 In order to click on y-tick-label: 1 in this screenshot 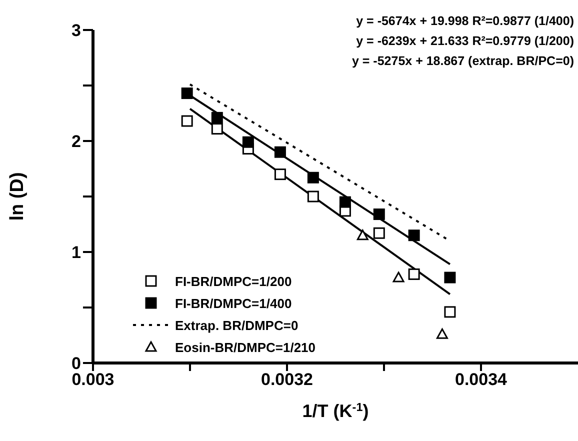, I will do `click(76, 252)`.